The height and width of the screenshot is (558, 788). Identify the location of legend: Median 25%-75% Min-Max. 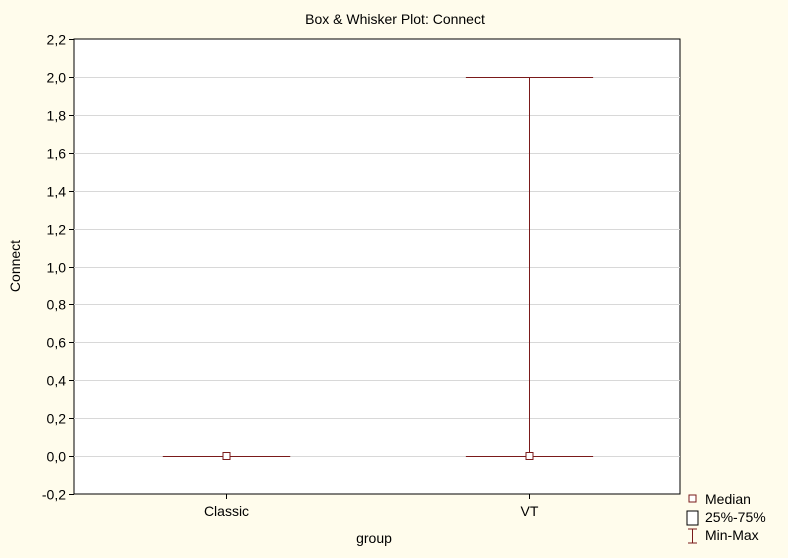
(726, 517).